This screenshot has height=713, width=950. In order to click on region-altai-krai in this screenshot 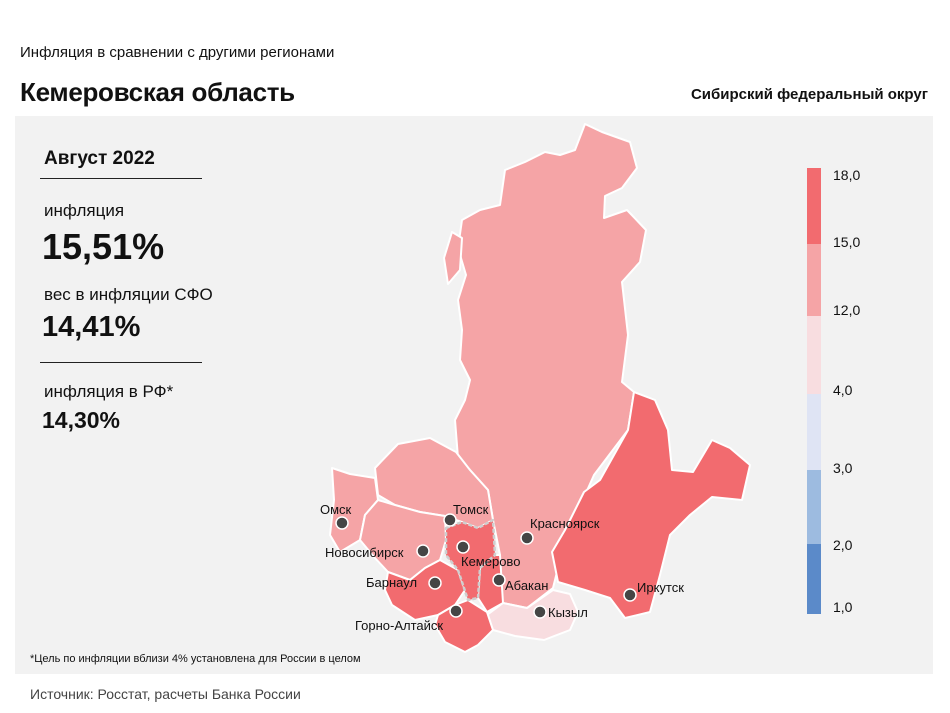, I will do `click(425, 590)`.